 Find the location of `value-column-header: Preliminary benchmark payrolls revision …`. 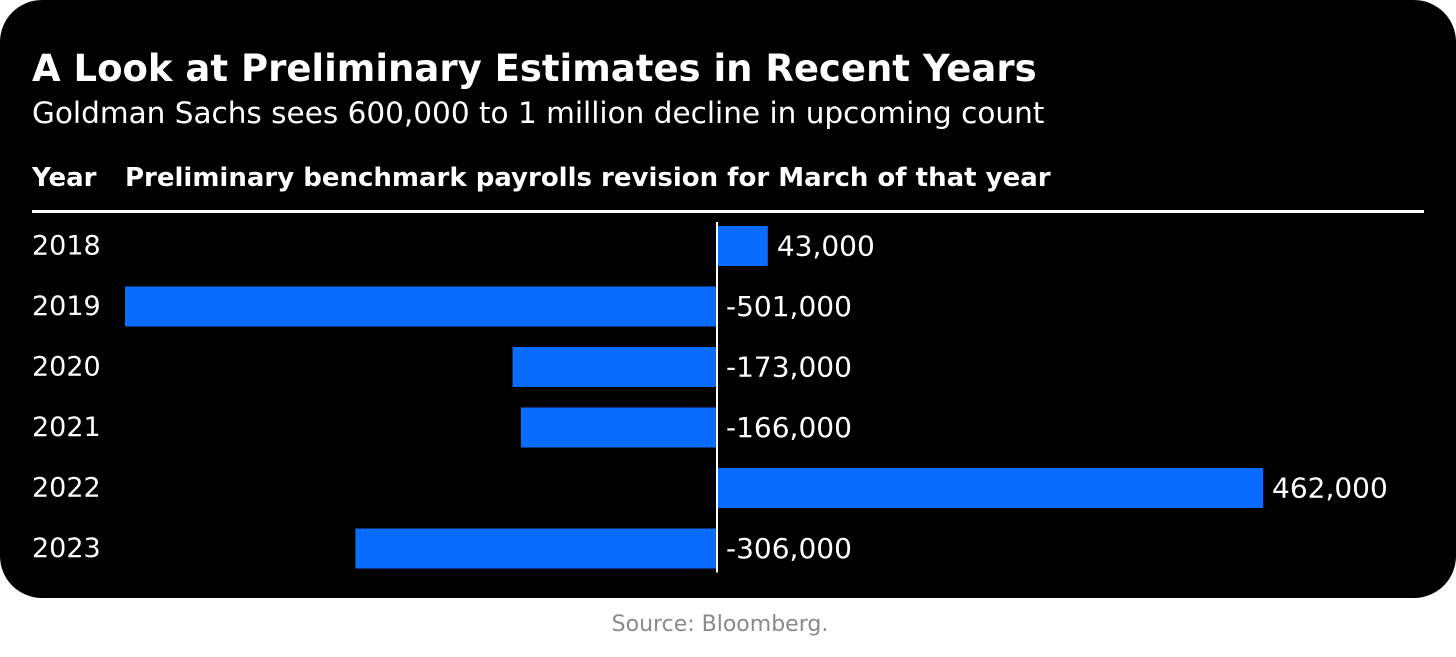

value-column-header: Preliminary benchmark payrolls revision … is located at coordinates (588, 178).